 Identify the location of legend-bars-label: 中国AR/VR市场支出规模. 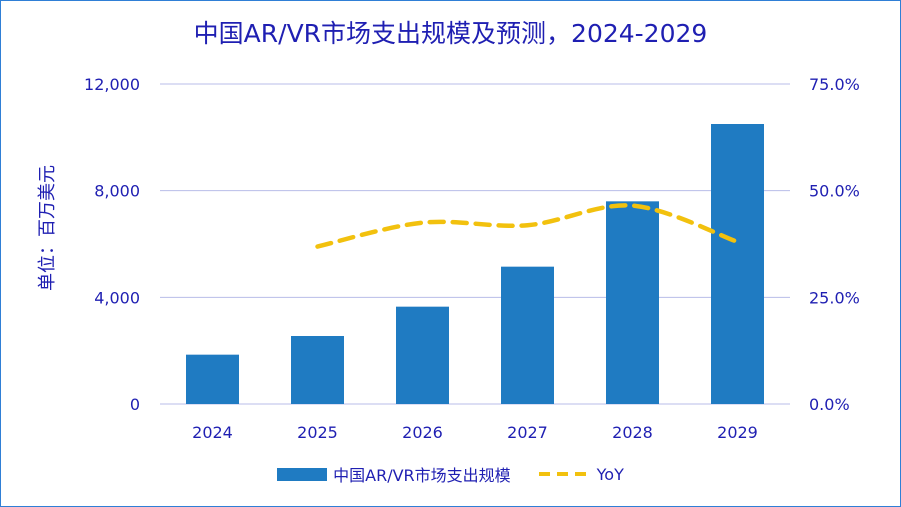
(422, 475).